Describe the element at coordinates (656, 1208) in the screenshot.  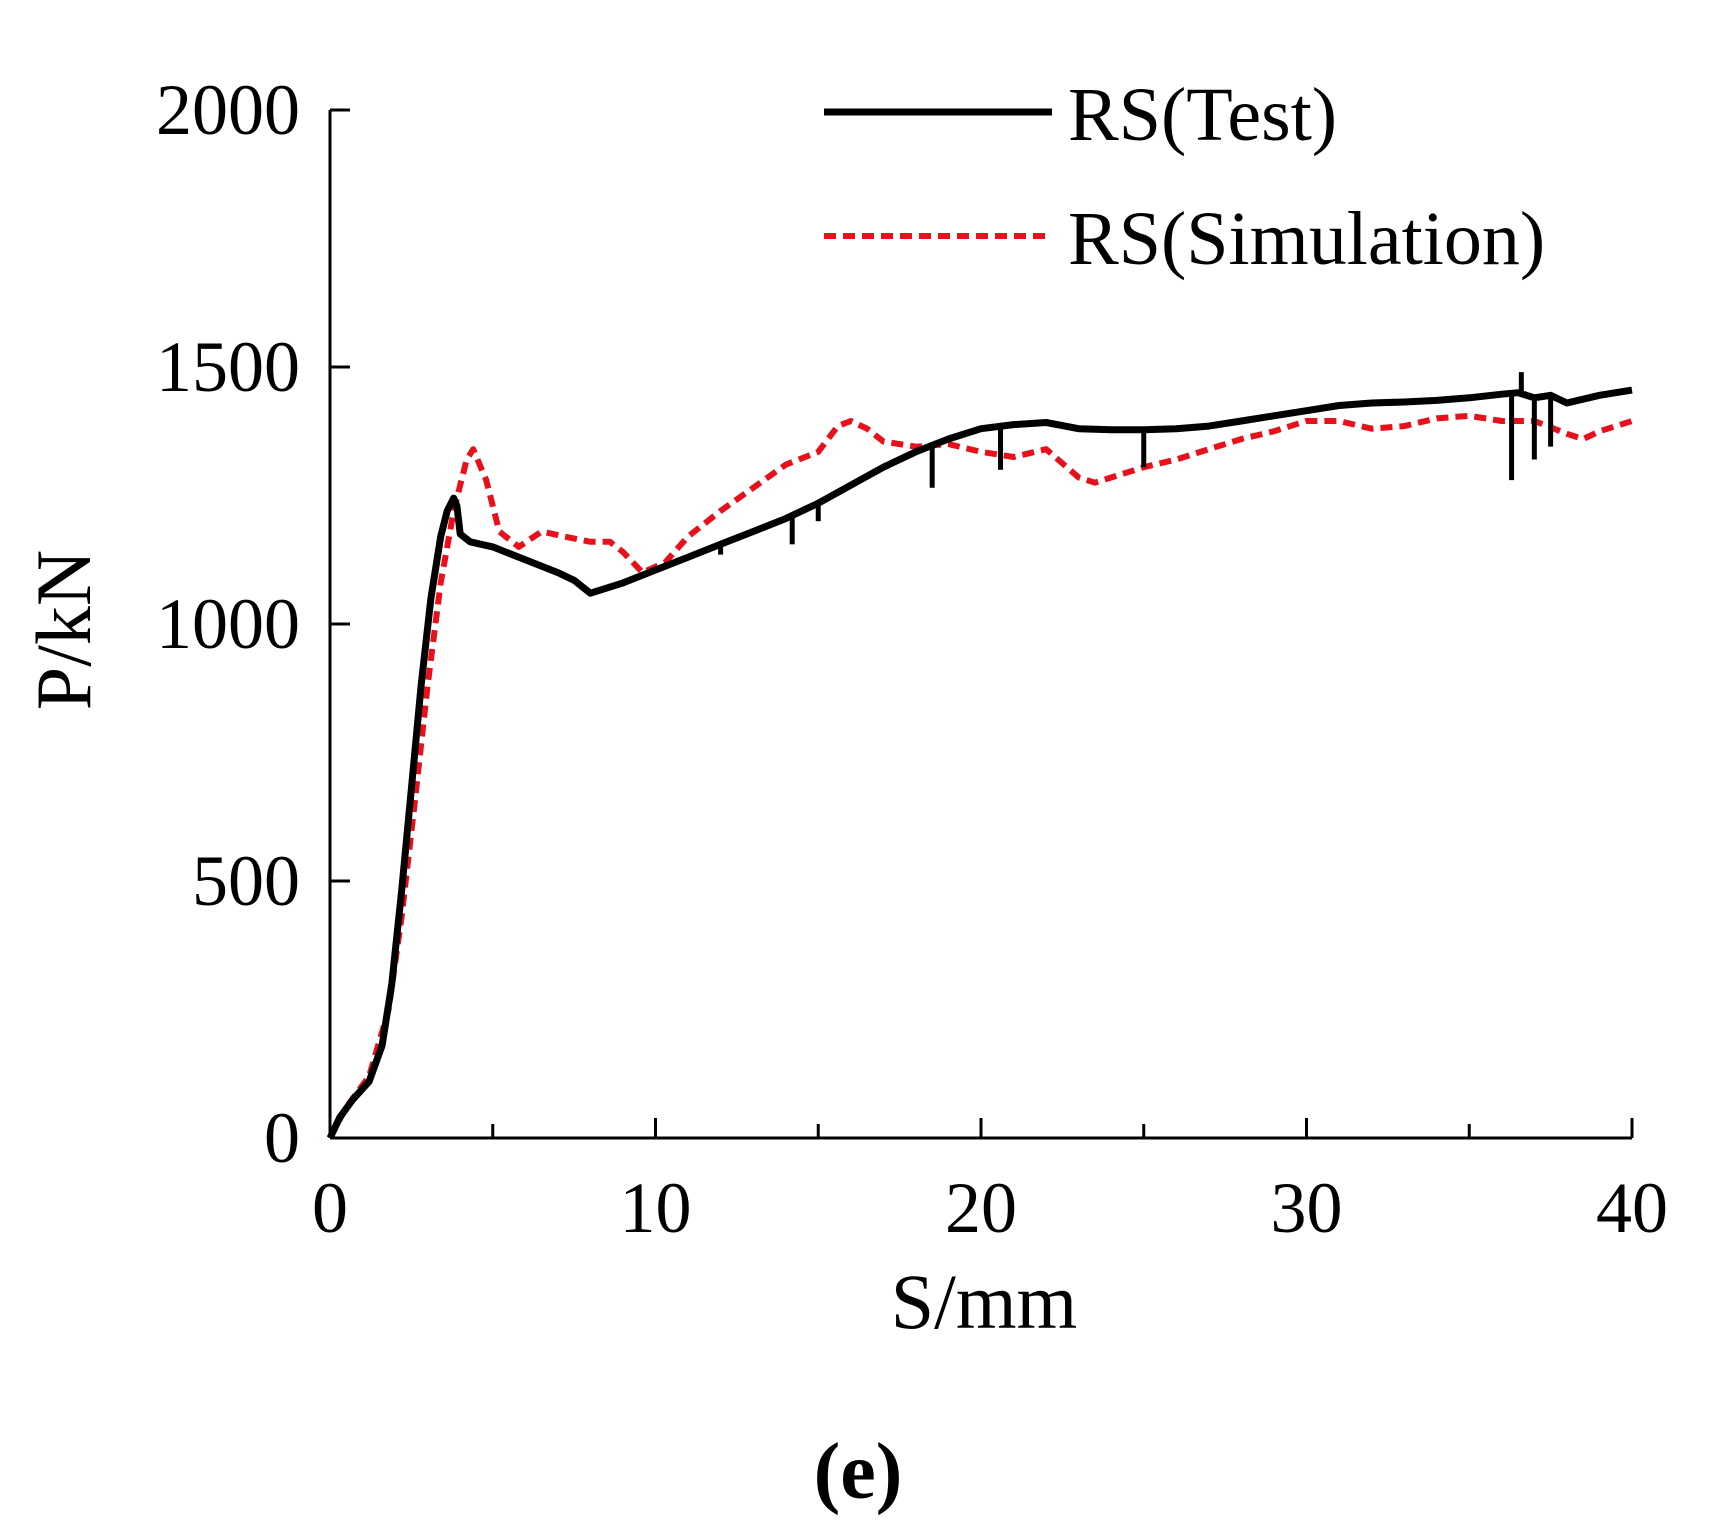
I see `x-tick-label: 10` at that location.